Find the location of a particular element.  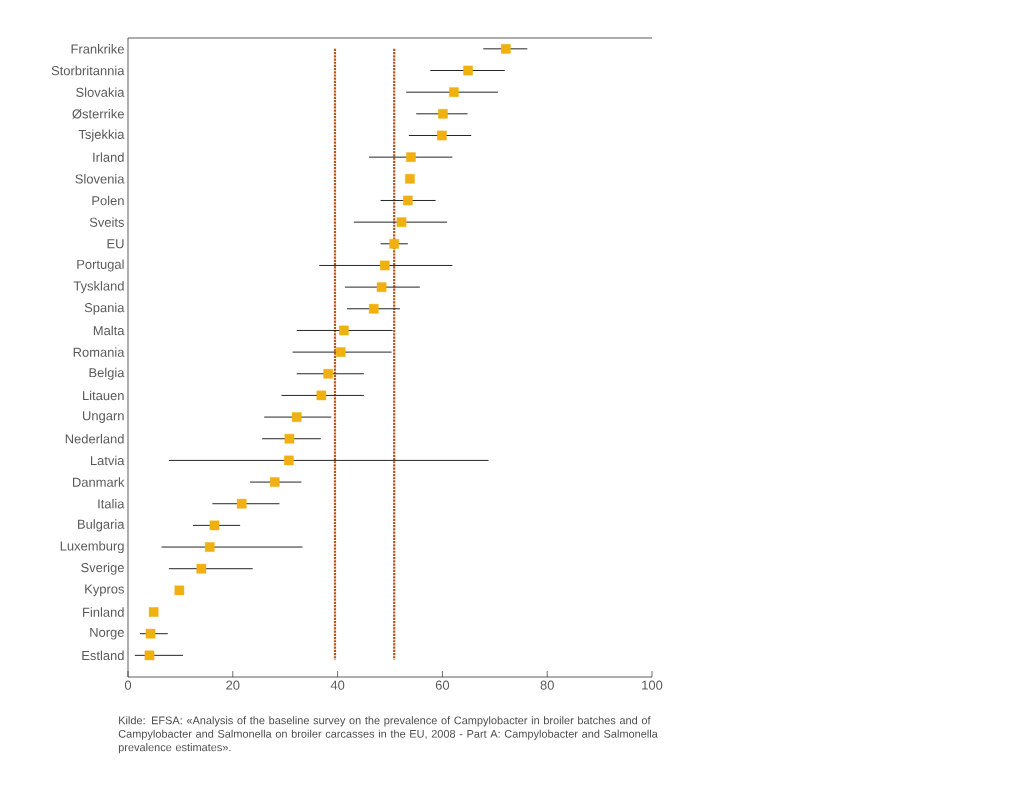

y-tick-label: Nederland is located at coordinates (94, 438).